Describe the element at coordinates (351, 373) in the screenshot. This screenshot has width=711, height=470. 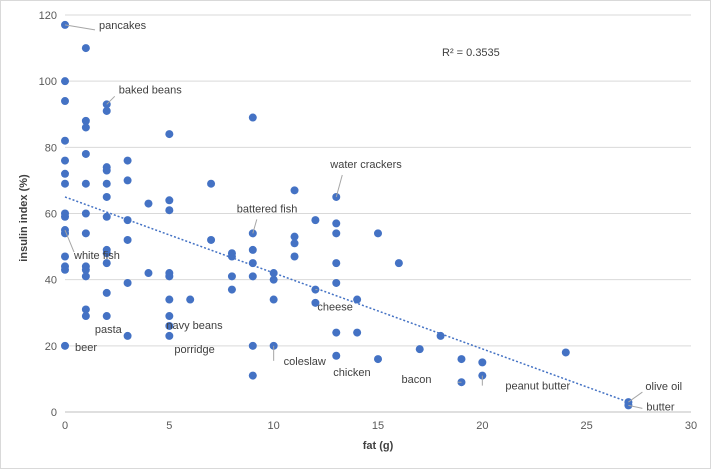
I see `point-label: chicken` at that location.